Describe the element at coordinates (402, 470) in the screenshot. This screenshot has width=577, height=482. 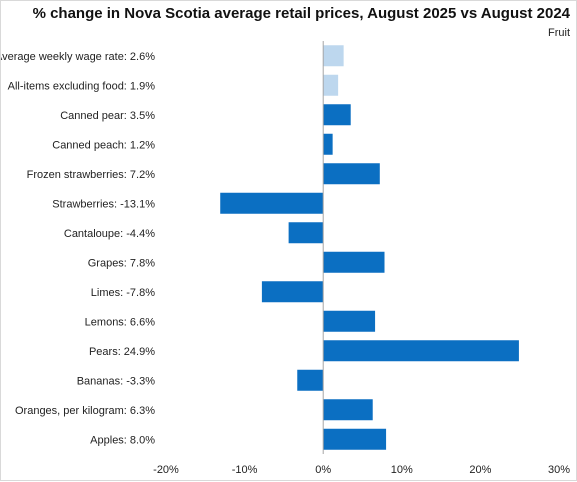
I see `x-tick-label-3: 10%` at that location.